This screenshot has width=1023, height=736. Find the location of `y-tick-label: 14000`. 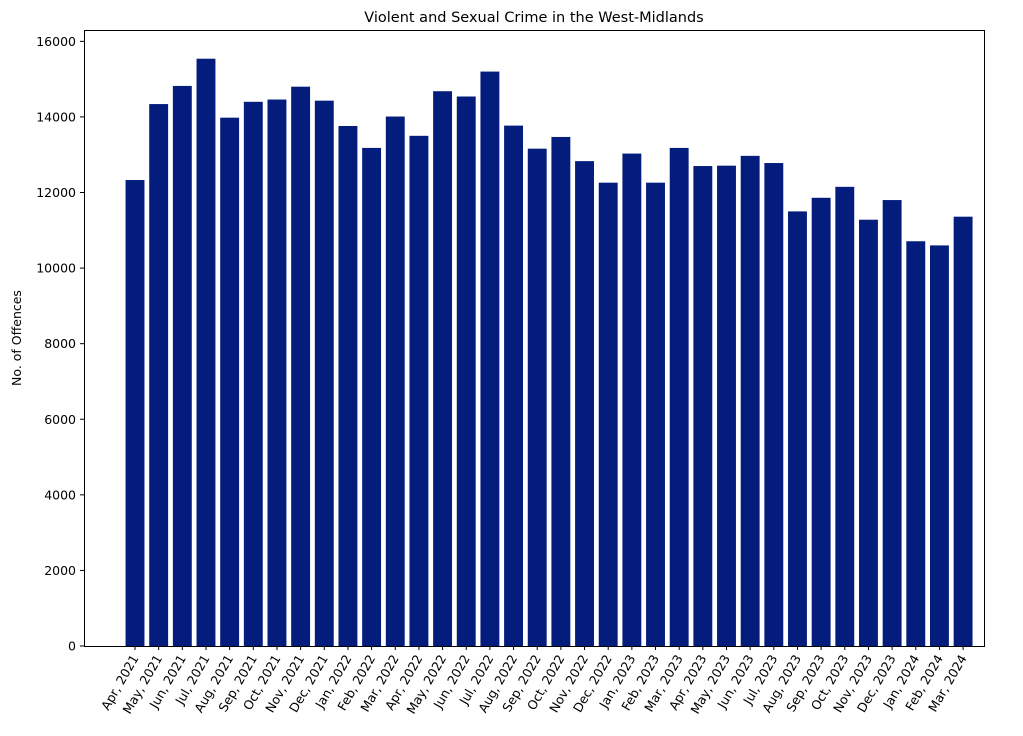

y-tick-label: 14000 is located at coordinates (56, 116).